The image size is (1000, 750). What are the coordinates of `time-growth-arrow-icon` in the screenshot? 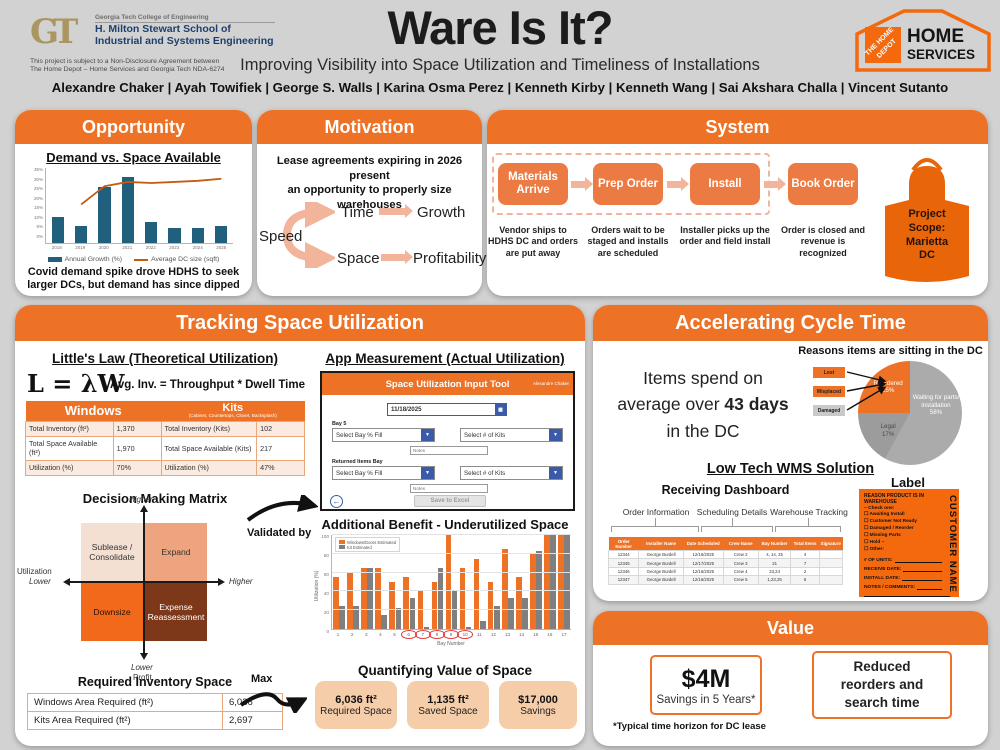 It's located at (396, 211).